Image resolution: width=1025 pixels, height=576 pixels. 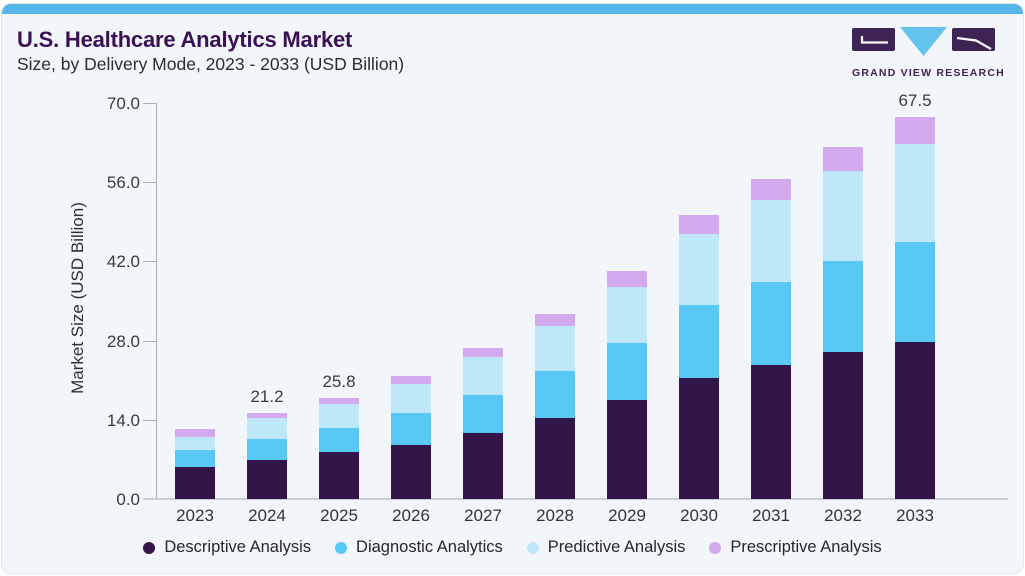 What do you see at coordinates (339, 476) in the screenshot?
I see `bar-segment-2025-descriptive-analysis` at bounding box center [339, 476].